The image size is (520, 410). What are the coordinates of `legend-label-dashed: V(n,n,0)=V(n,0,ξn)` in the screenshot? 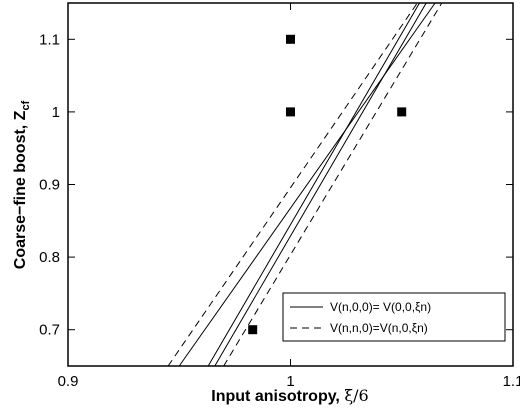 It's located at (379, 328).